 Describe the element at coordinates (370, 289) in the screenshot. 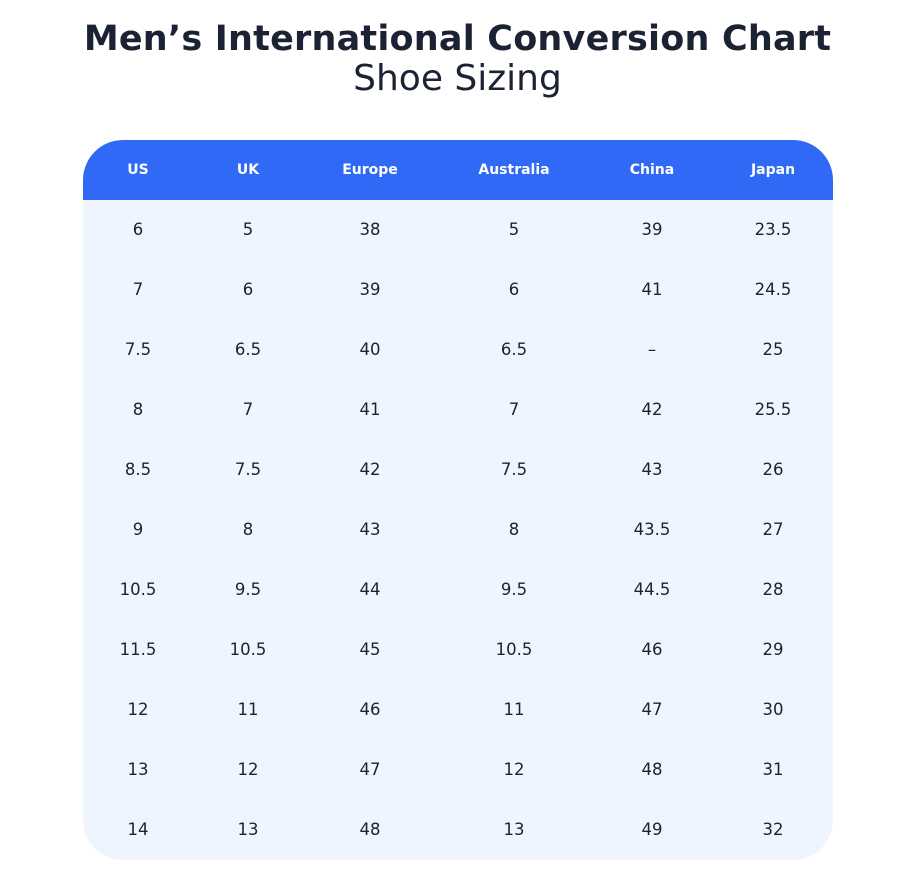

I see `table-cell-europe: 39` at that location.